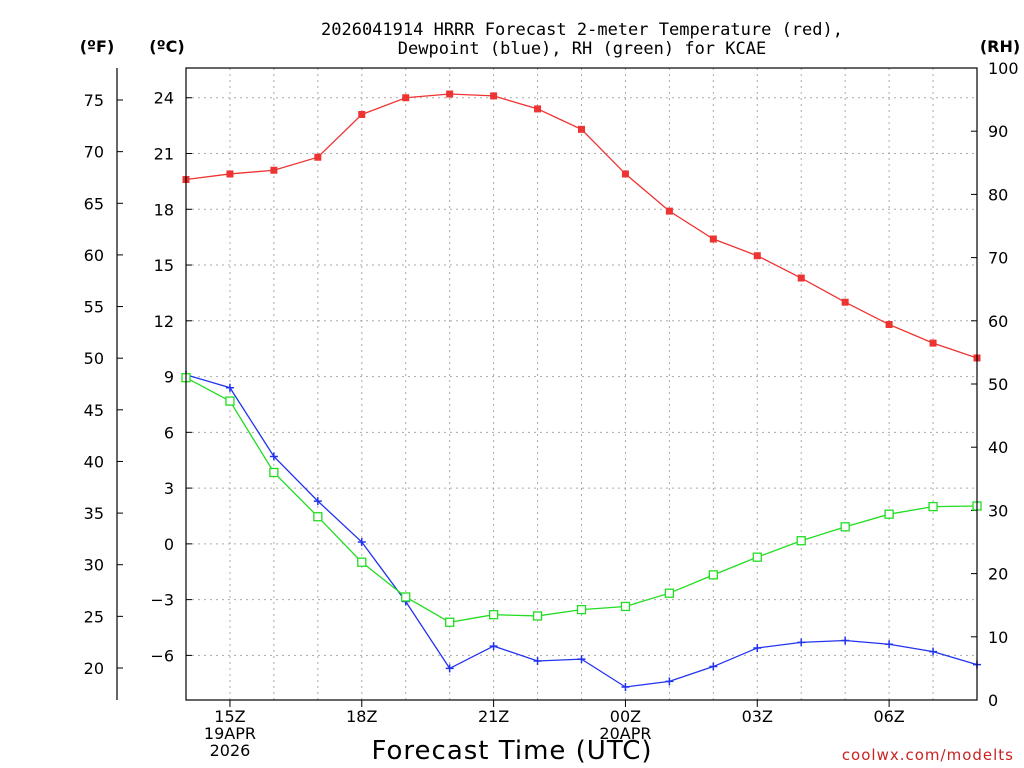 The height and width of the screenshot is (768, 1024). Describe the element at coordinates (998, 321) in the screenshot. I see `rh-tick-label: 60` at that location.